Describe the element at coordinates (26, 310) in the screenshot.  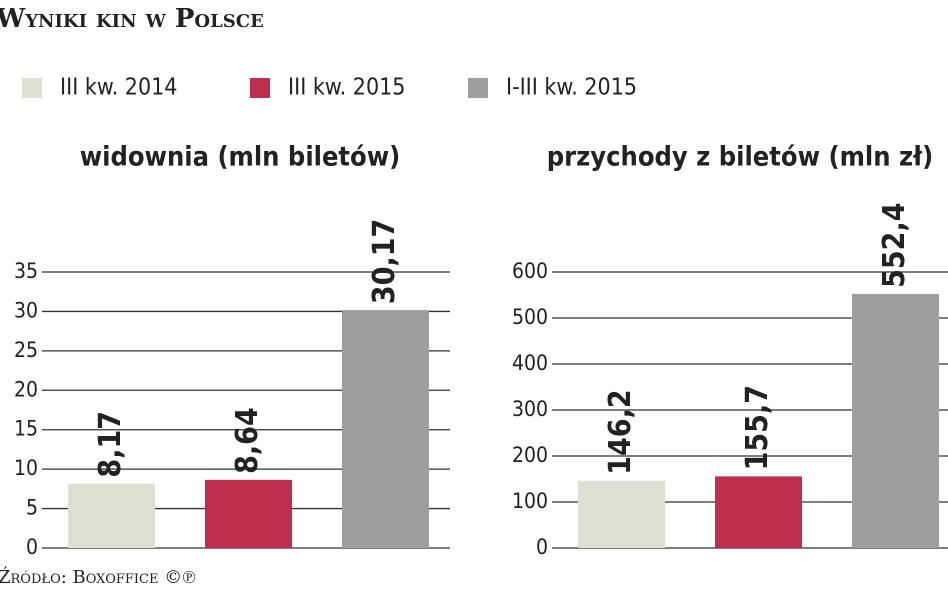
I see `y-tick-label: 30` at that location.